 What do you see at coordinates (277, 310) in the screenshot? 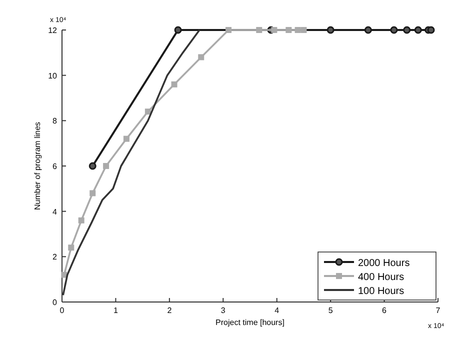
I see `x-tick-label: 4` at bounding box center [277, 310].